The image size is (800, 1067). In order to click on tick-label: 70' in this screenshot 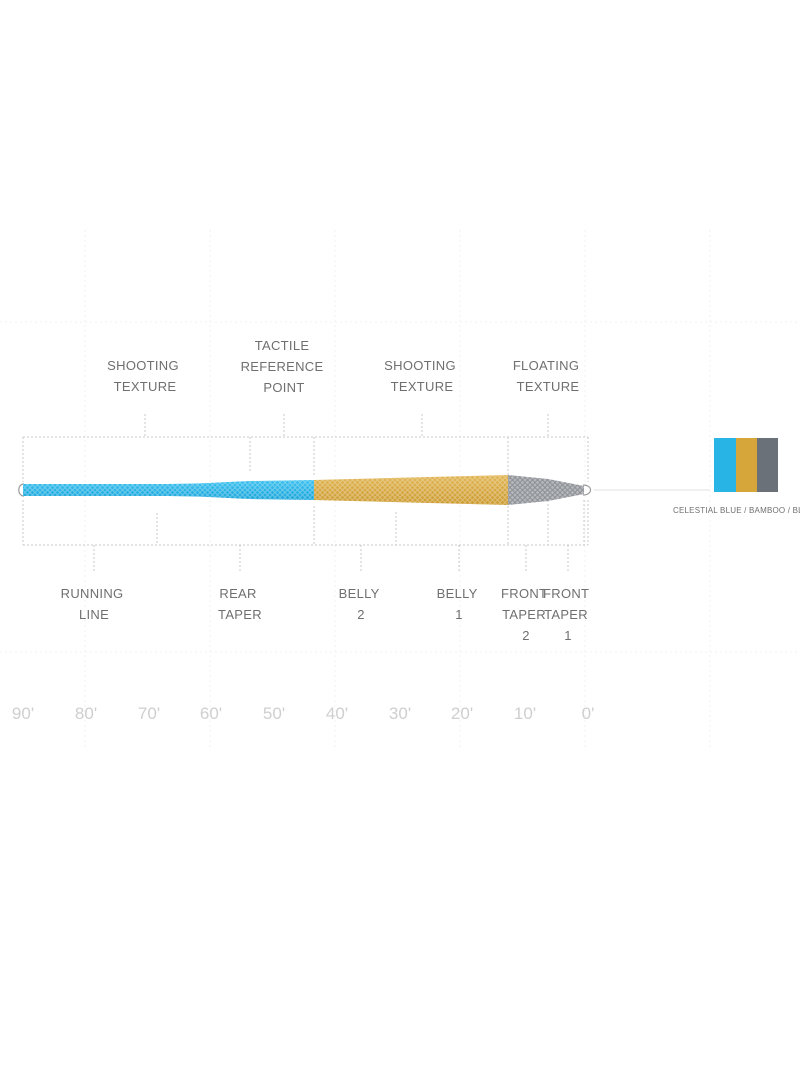, I will do `click(149, 713)`.